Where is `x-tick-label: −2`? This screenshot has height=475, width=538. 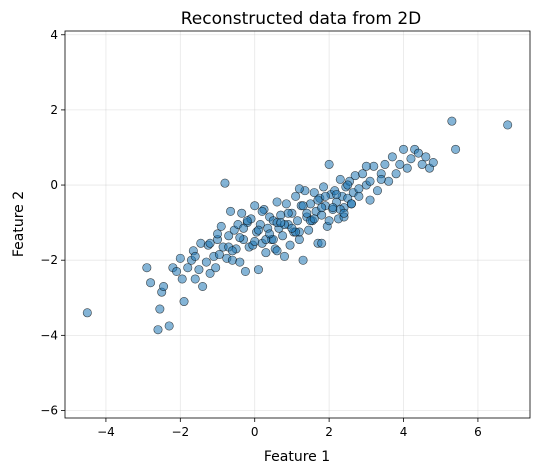 x-tick-label: −2 is located at coordinates (180, 432).